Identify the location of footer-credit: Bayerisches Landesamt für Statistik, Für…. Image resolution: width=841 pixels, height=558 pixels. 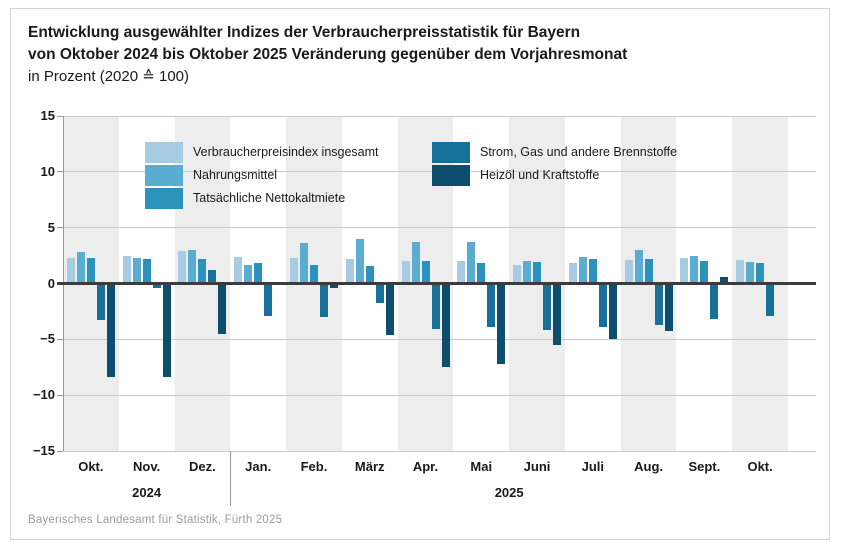
(155, 520).